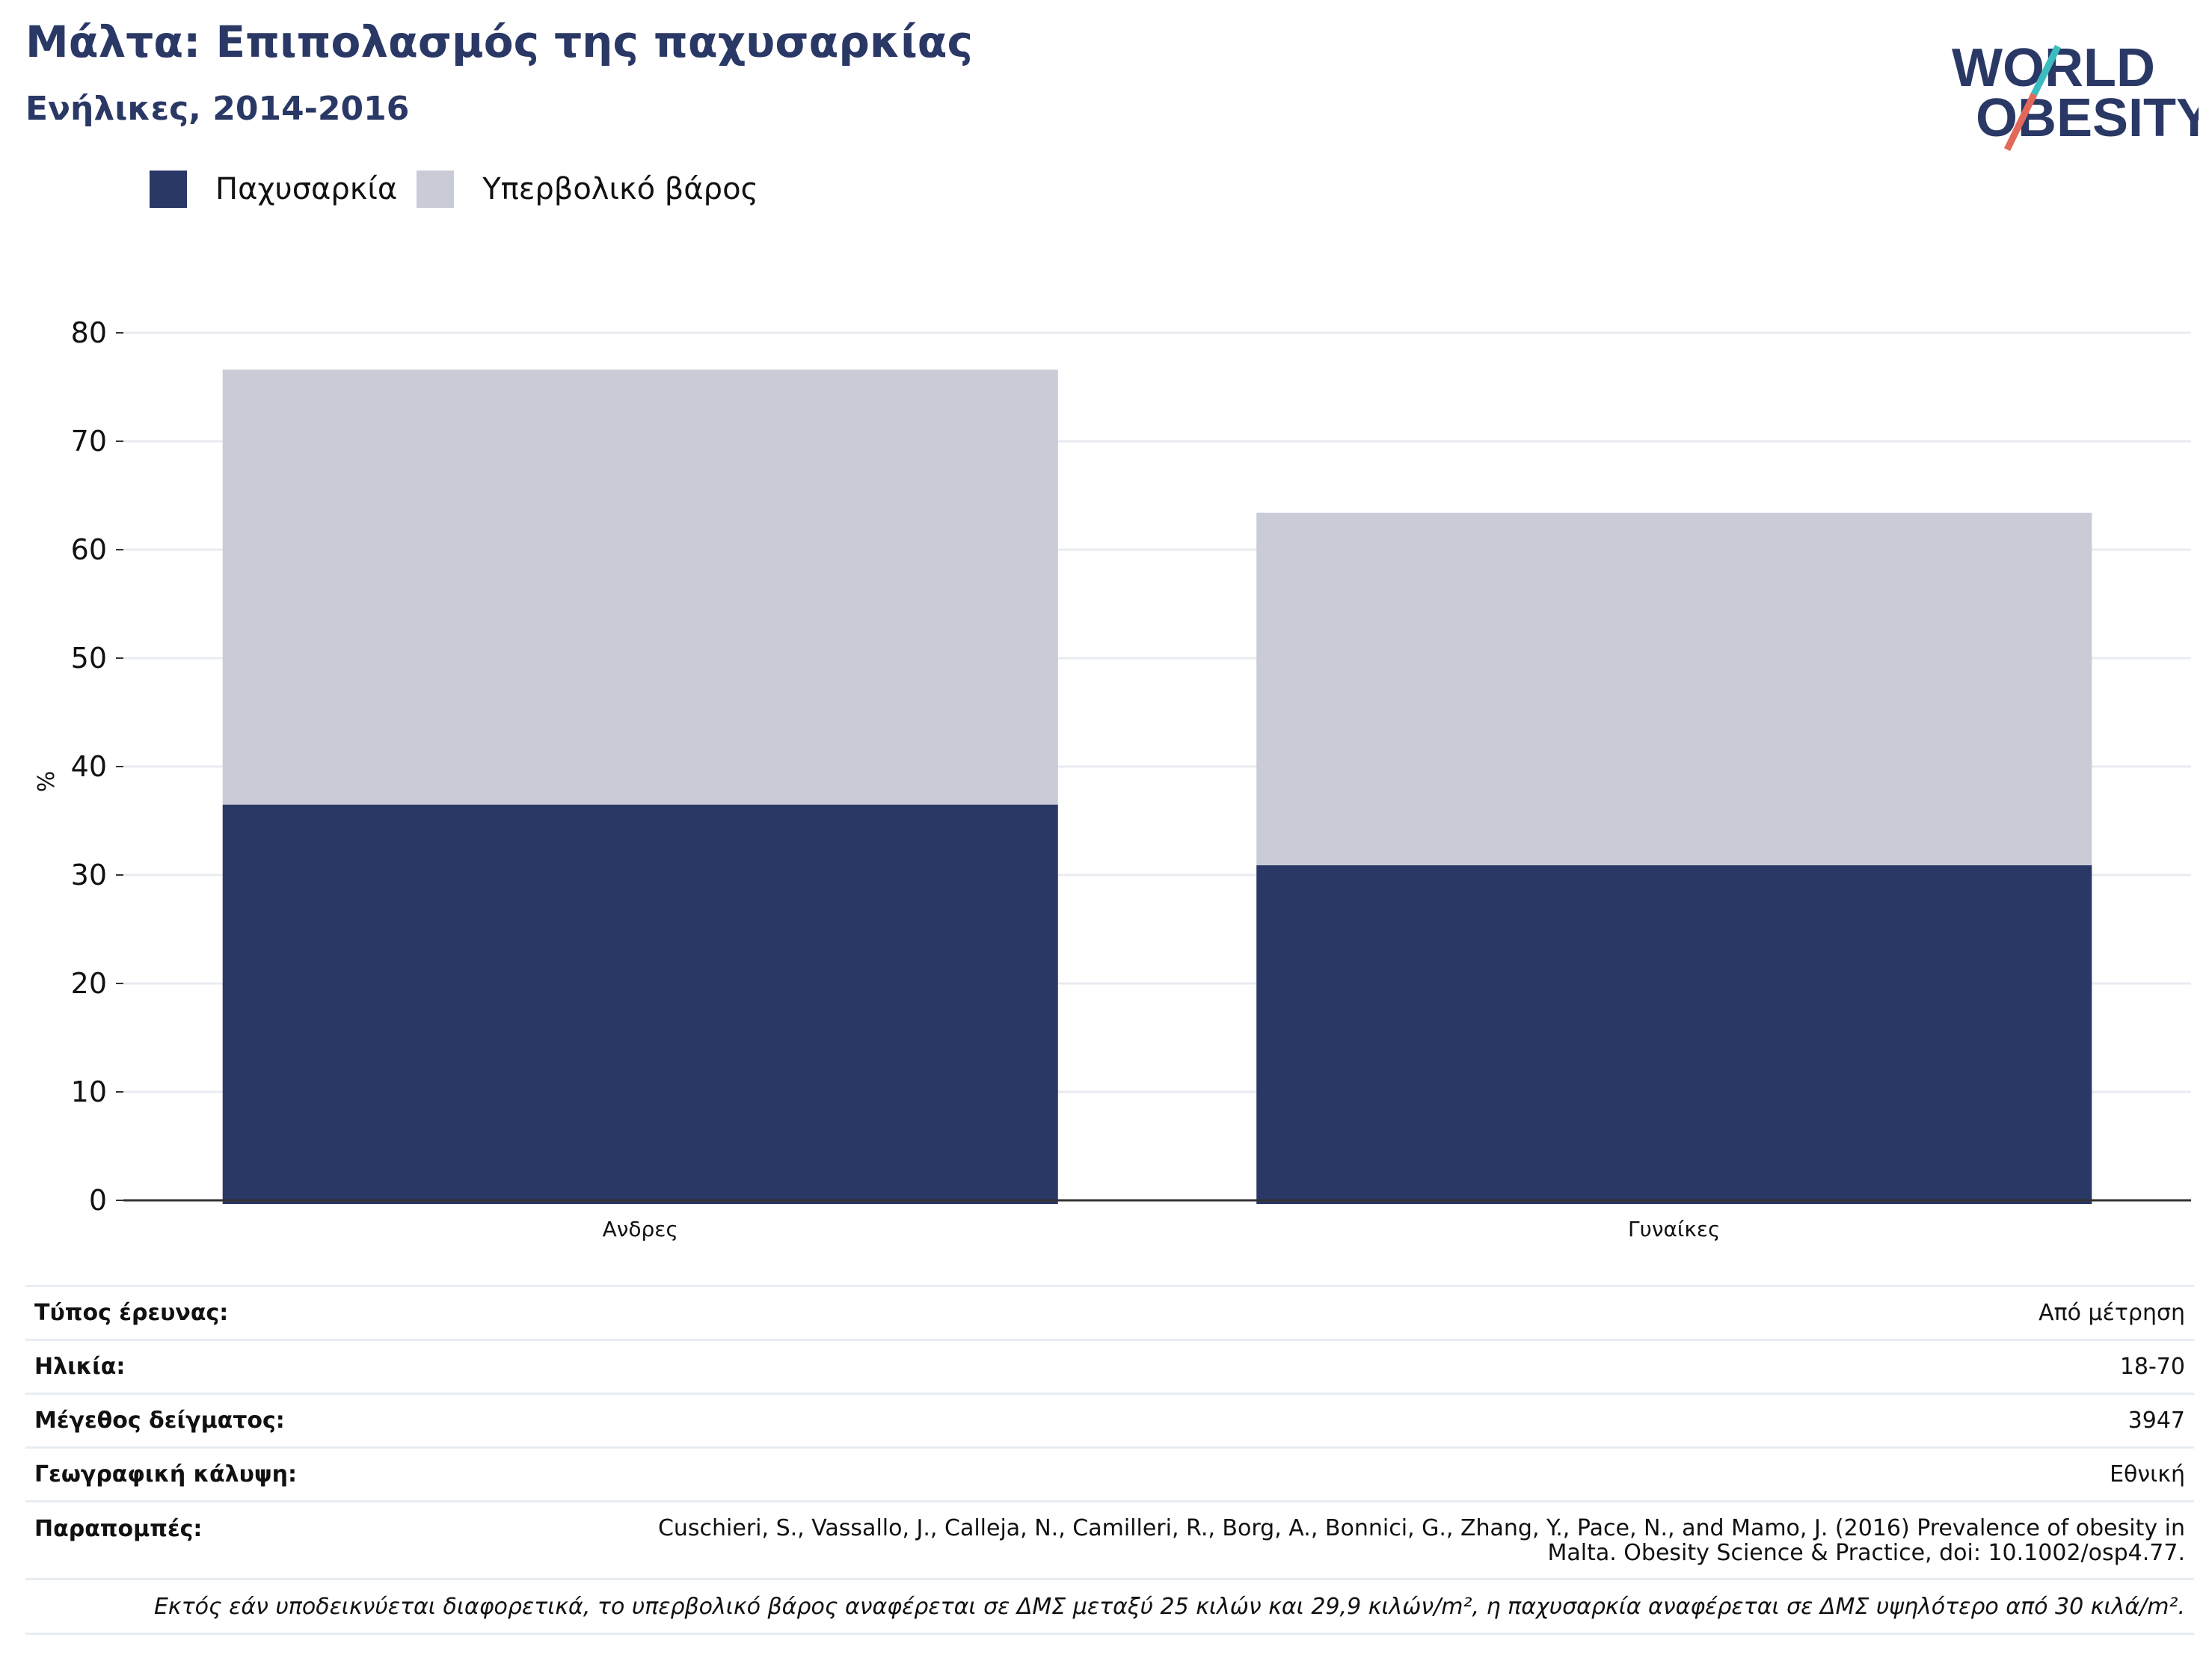 The height and width of the screenshot is (1670, 2212). What do you see at coordinates (1109, 1312) in the screenshot?
I see `meta-row-survey-type: Τύπος έρευνας: Από μέτρηση` at bounding box center [1109, 1312].